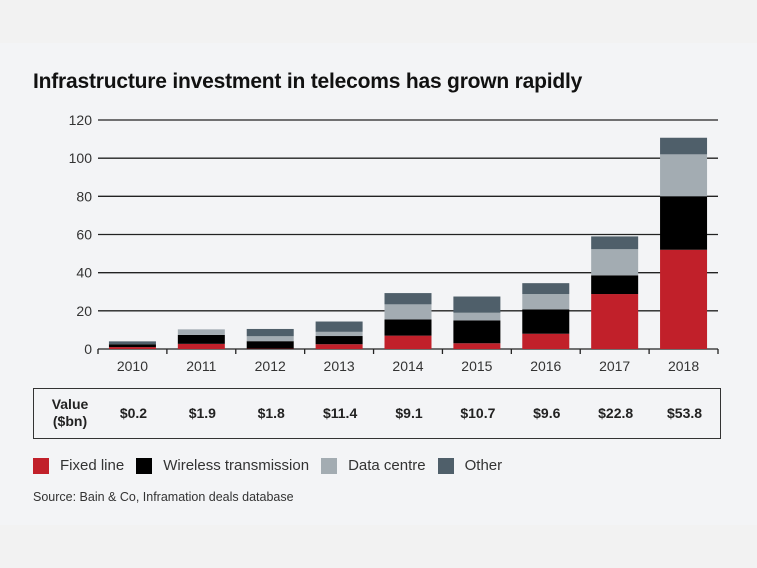  What do you see at coordinates (81, 158) in the screenshot?
I see `y-tick-label: 100` at bounding box center [81, 158].